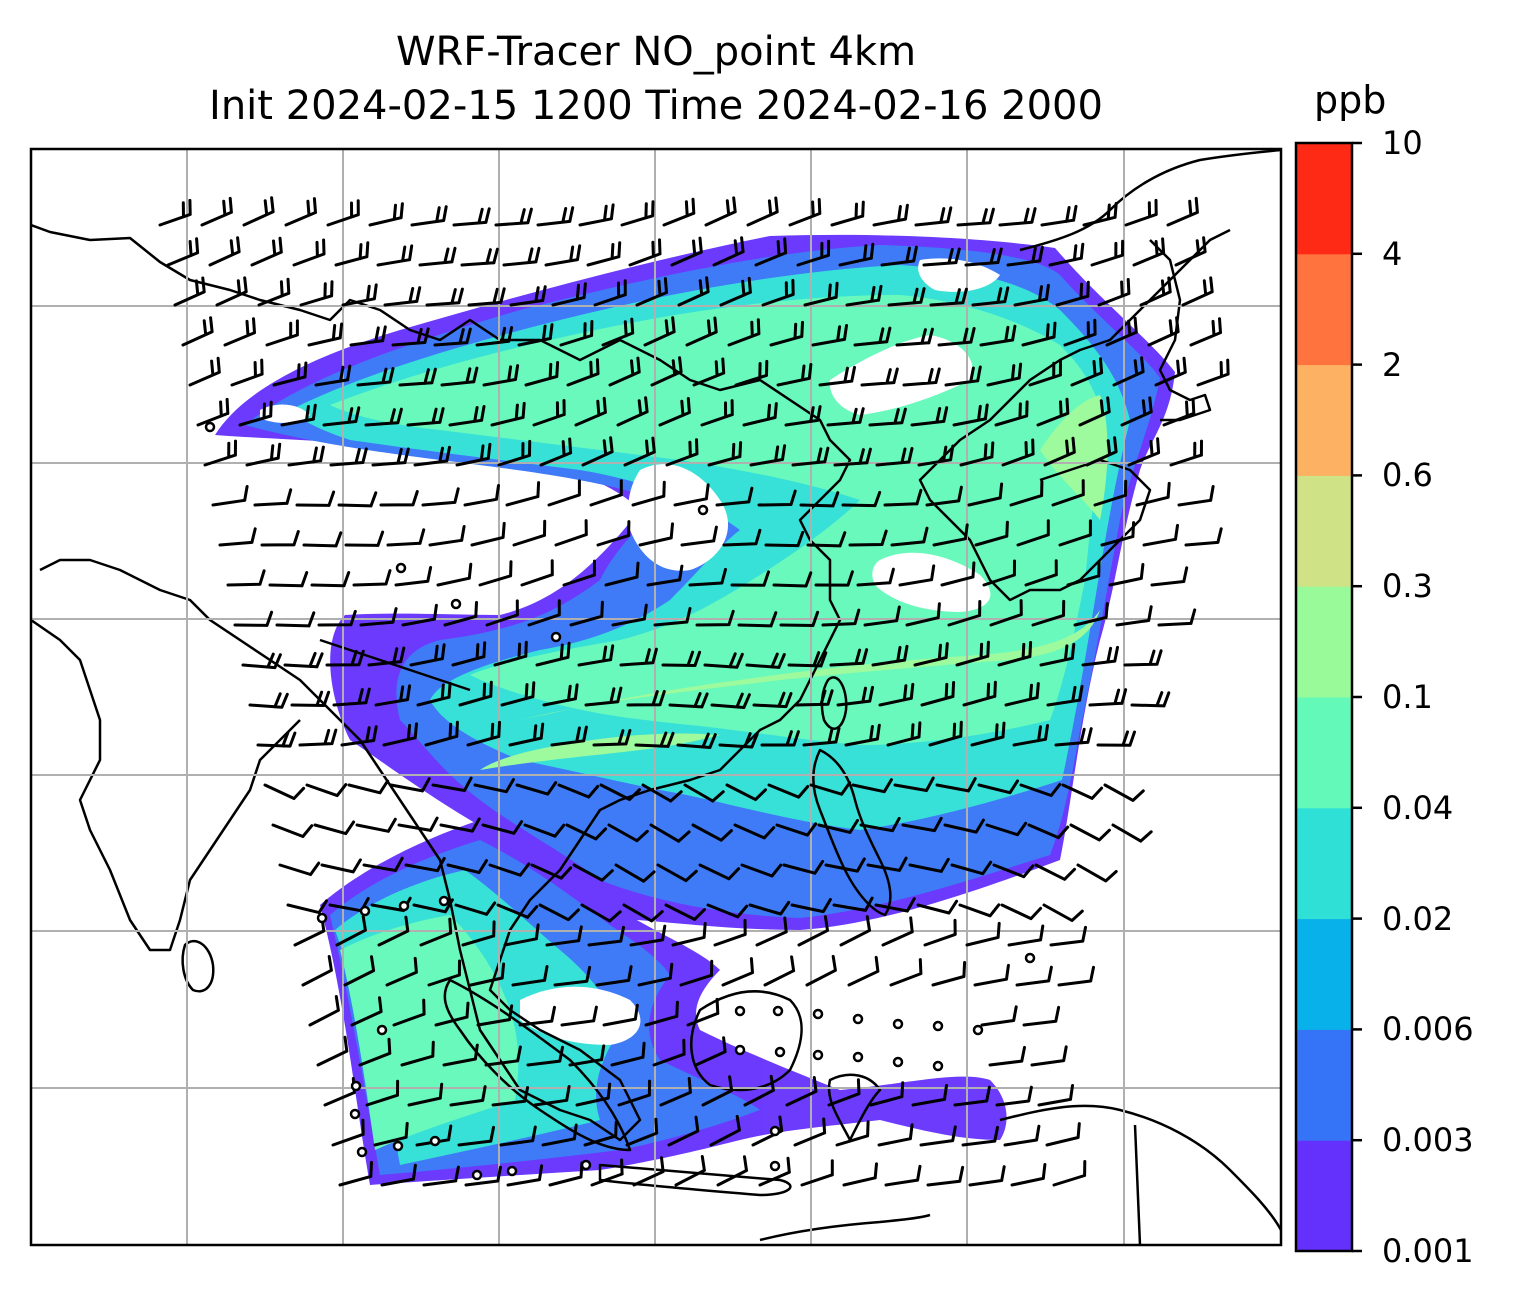 This screenshot has height=1306, width=1528. Describe the element at coordinates (656, 52) in the screenshot. I see `map-title-line-1: WRF-Tracer NO_point 4km` at that location.